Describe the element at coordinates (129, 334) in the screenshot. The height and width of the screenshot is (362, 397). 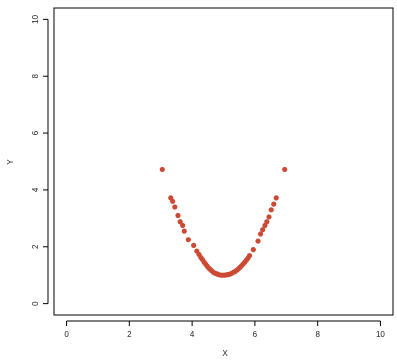
I see `x-tick-label: 2` at that location.